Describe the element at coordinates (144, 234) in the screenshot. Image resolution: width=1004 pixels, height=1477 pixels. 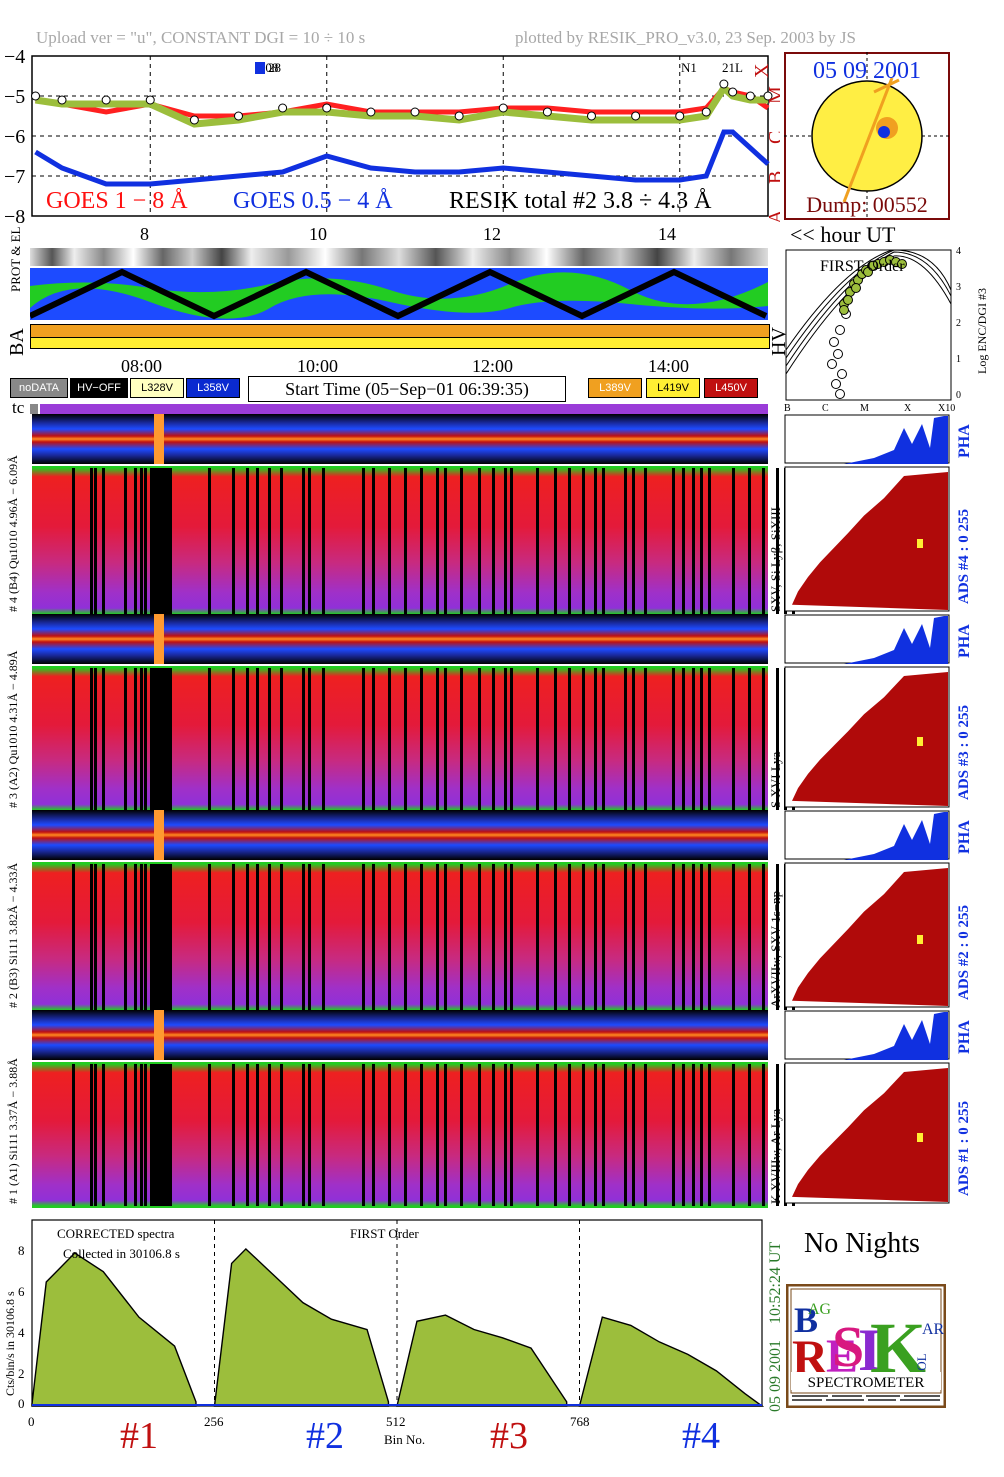
I see `hour-tick: 8` at that location.